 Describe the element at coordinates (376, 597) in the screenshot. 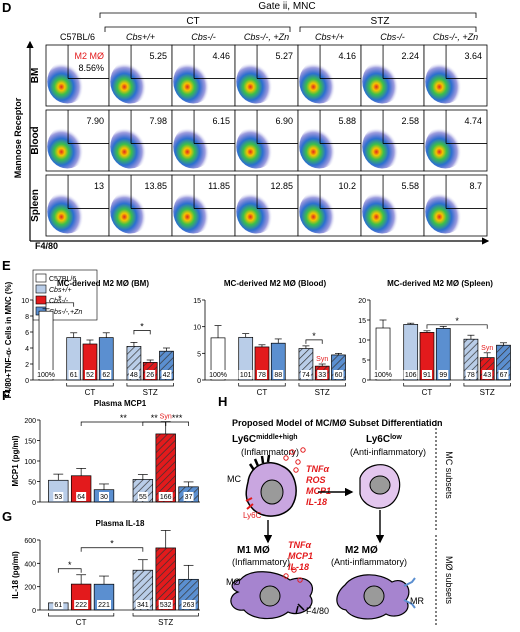

I see `m2-macrophage-cell` at that location.